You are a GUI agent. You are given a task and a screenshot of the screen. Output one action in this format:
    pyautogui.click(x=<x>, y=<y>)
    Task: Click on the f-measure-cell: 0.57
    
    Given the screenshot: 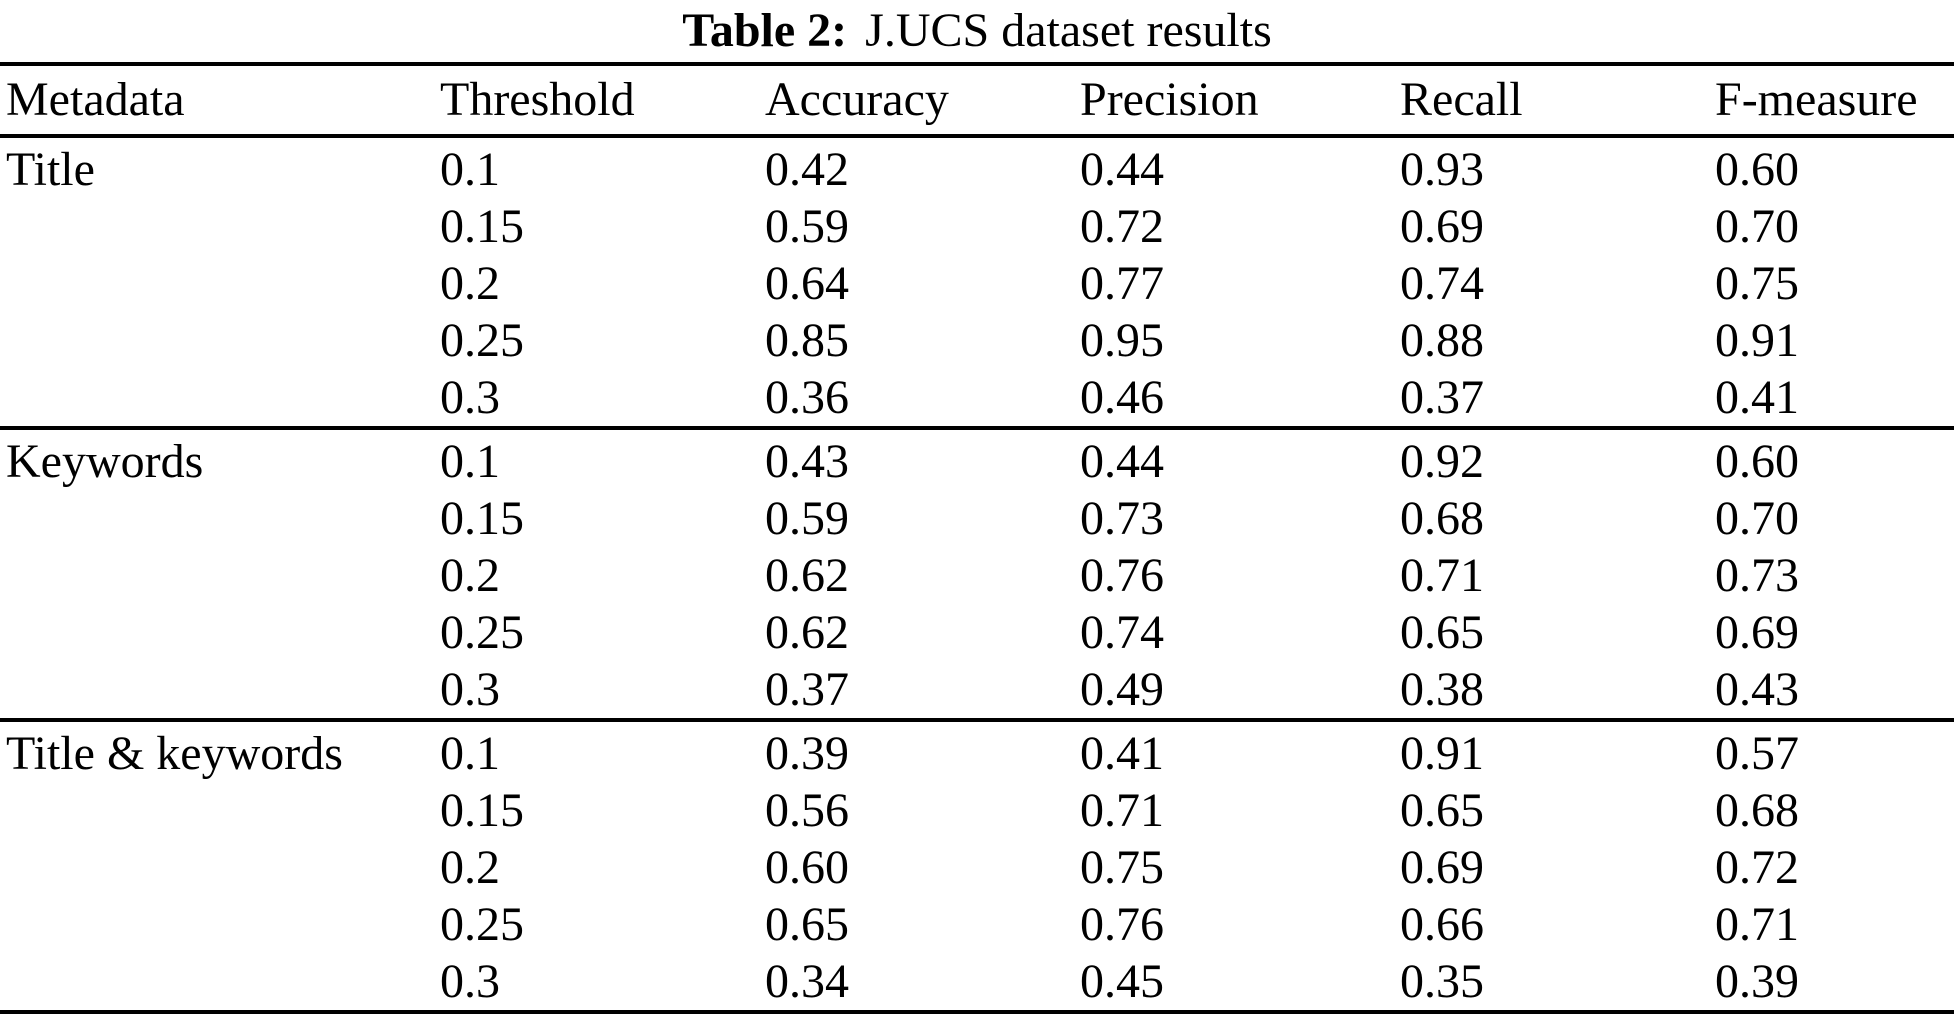 What is the action you would take?
    pyautogui.click(x=1757, y=753)
    